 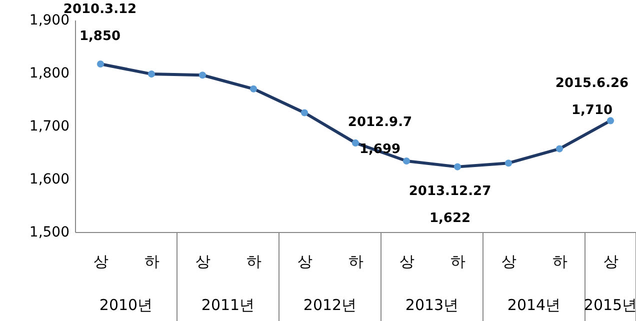 What do you see at coordinates (534, 305) in the screenshot?
I see `text: 2014년` at bounding box center [534, 305].